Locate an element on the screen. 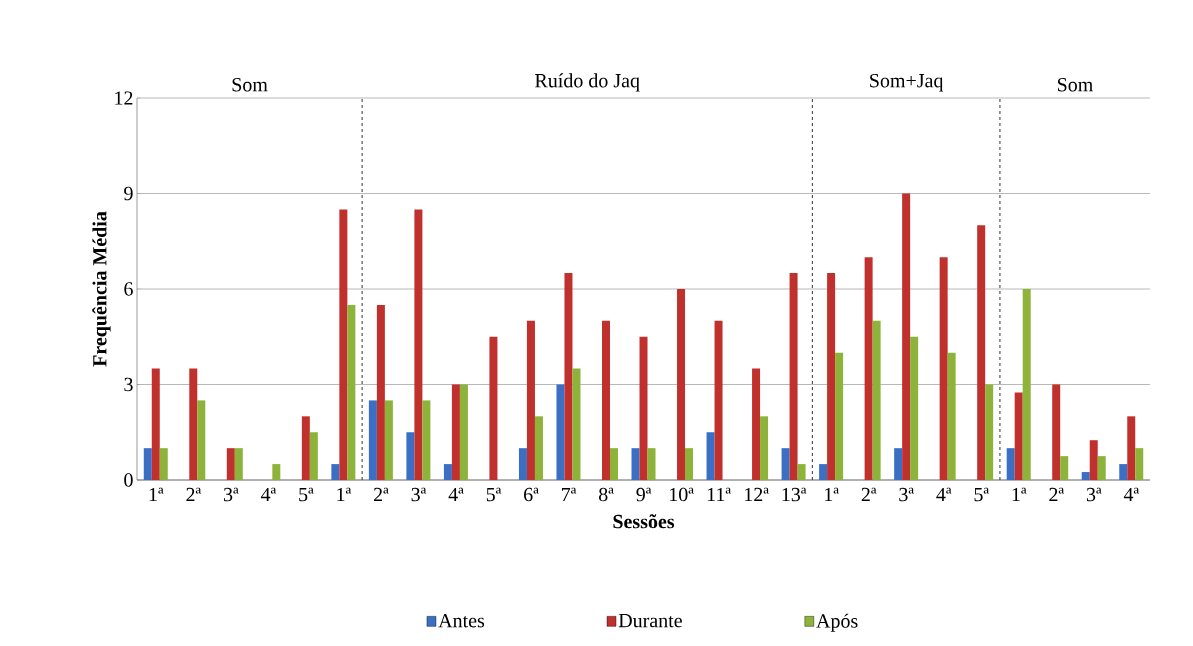 Image resolution: width=1193 pixels, height=646 pixels. legend-label: Antes is located at coordinates (461, 620).